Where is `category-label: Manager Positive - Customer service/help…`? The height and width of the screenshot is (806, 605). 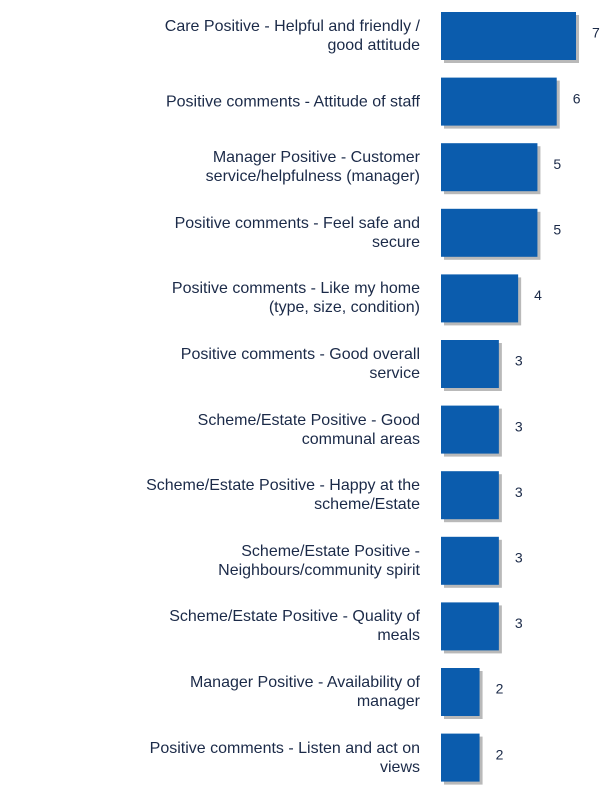 category-label: Manager Positive - Customer service/help… is located at coordinates (312, 167).